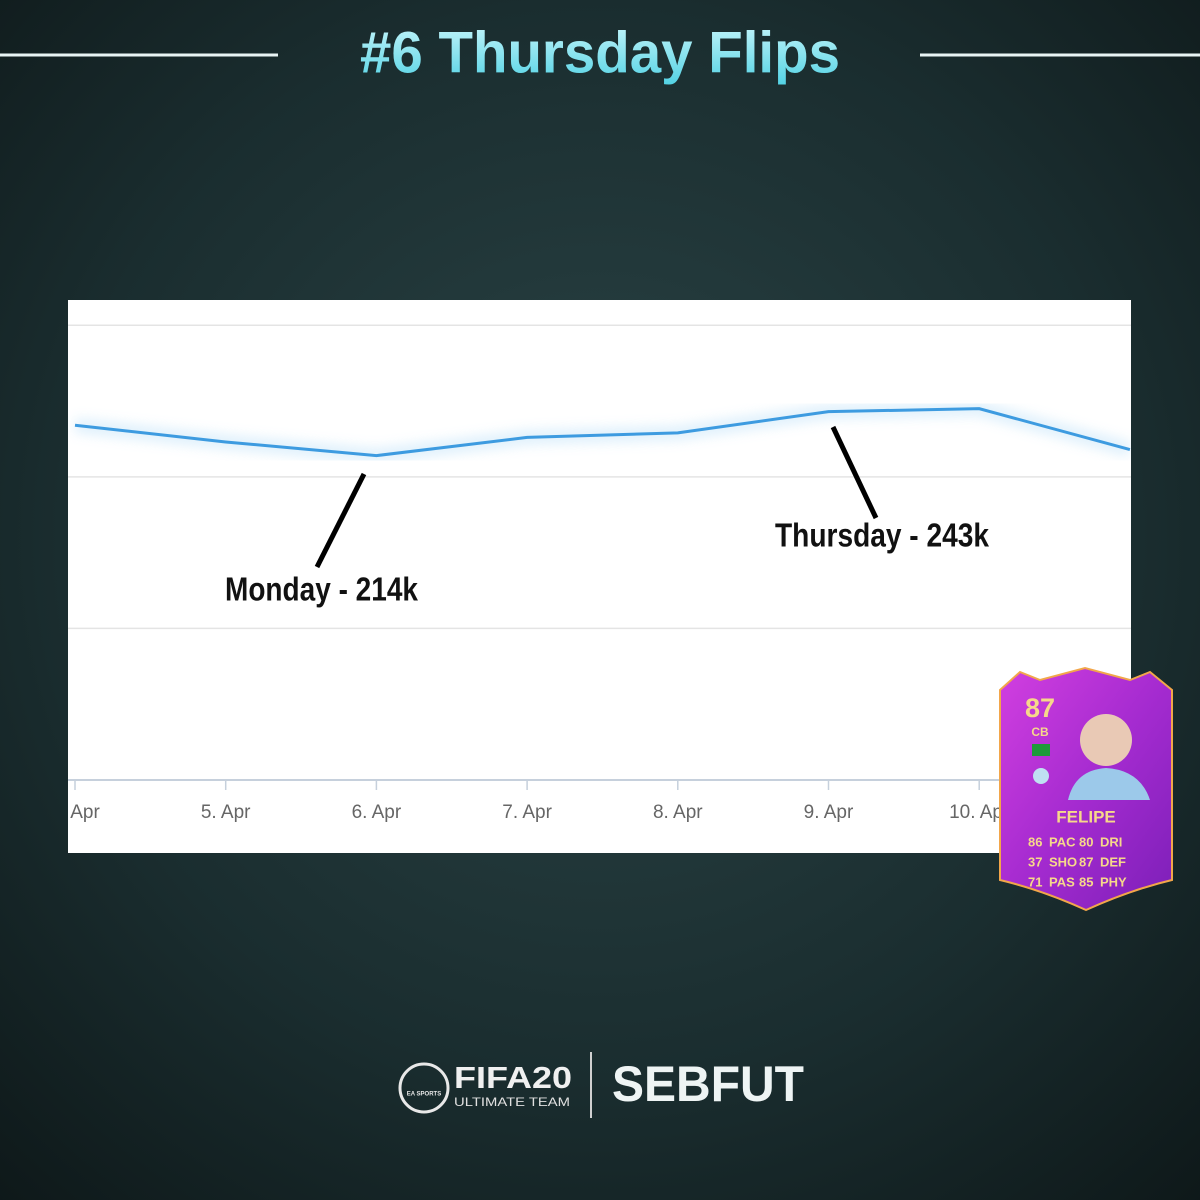  What do you see at coordinates (600, 52) in the screenshot?
I see `chart-title: #6 Thursday Flips` at bounding box center [600, 52].